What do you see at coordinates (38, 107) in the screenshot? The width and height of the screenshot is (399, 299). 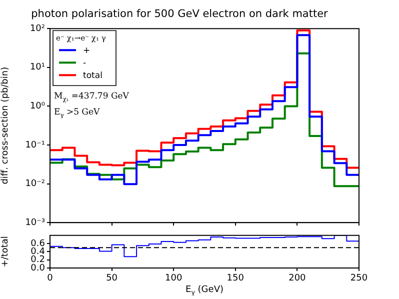 I see `y-tick-label: 10⁰` at bounding box center [38, 107].